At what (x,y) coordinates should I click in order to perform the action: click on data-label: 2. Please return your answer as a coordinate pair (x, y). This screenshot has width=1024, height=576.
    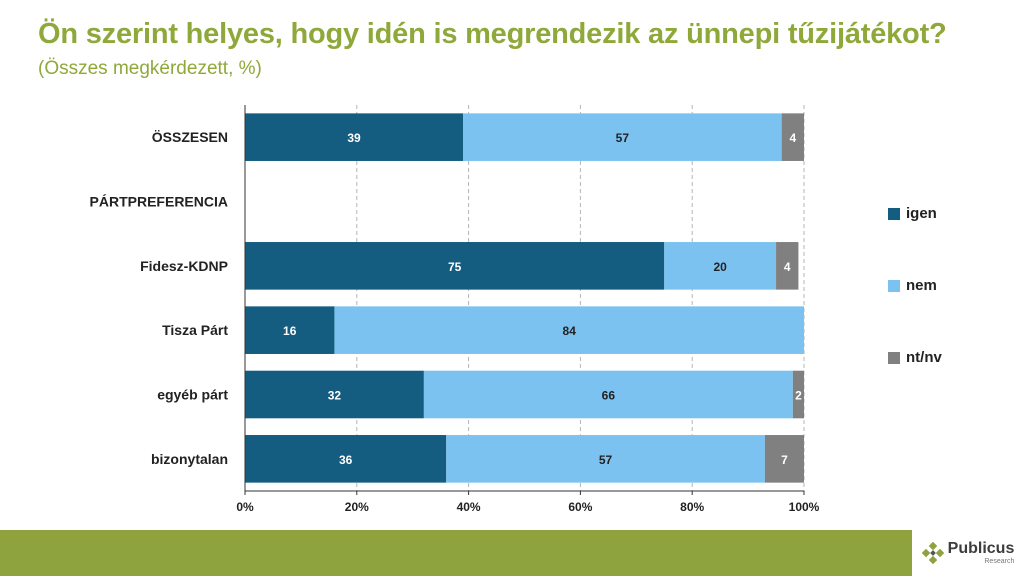
    Looking at the image, I should click on (798, 396).